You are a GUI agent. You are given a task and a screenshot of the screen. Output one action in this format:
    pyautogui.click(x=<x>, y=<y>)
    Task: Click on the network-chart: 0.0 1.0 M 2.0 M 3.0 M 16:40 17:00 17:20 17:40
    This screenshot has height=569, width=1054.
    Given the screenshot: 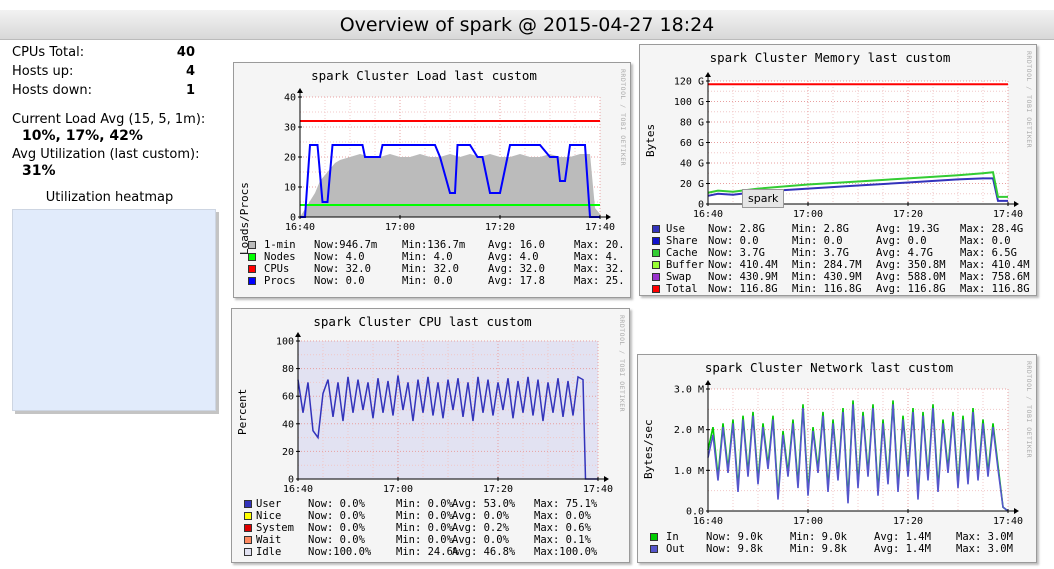 What is the action you would take?
    pyautogui.click(x=848, y=453)
    